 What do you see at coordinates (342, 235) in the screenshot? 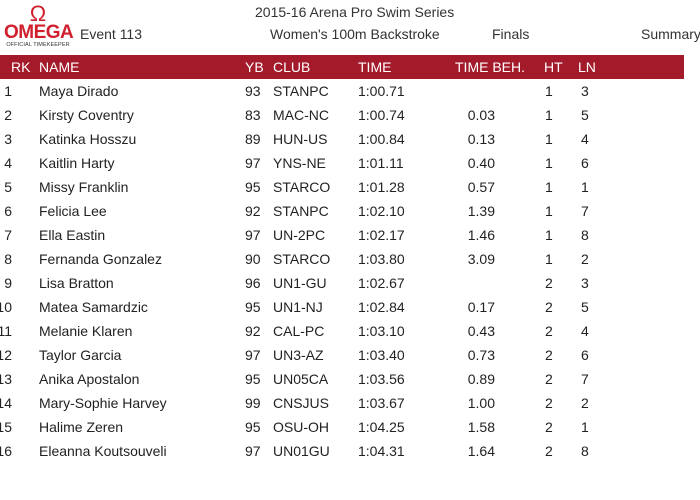
I see `table-row: 7 Ella Eastin 97 UN-2PC 1:02.17 1.46 1 8` at bounding box center [342, 235].